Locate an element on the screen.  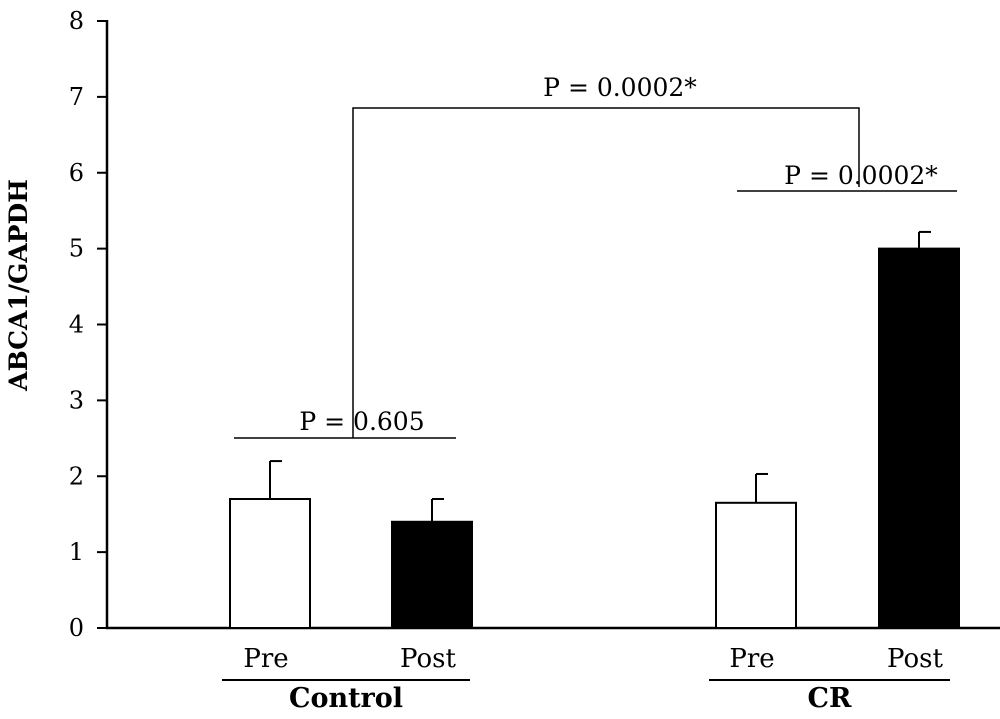
group-label-control: Control is located at coordinates (346, 698).